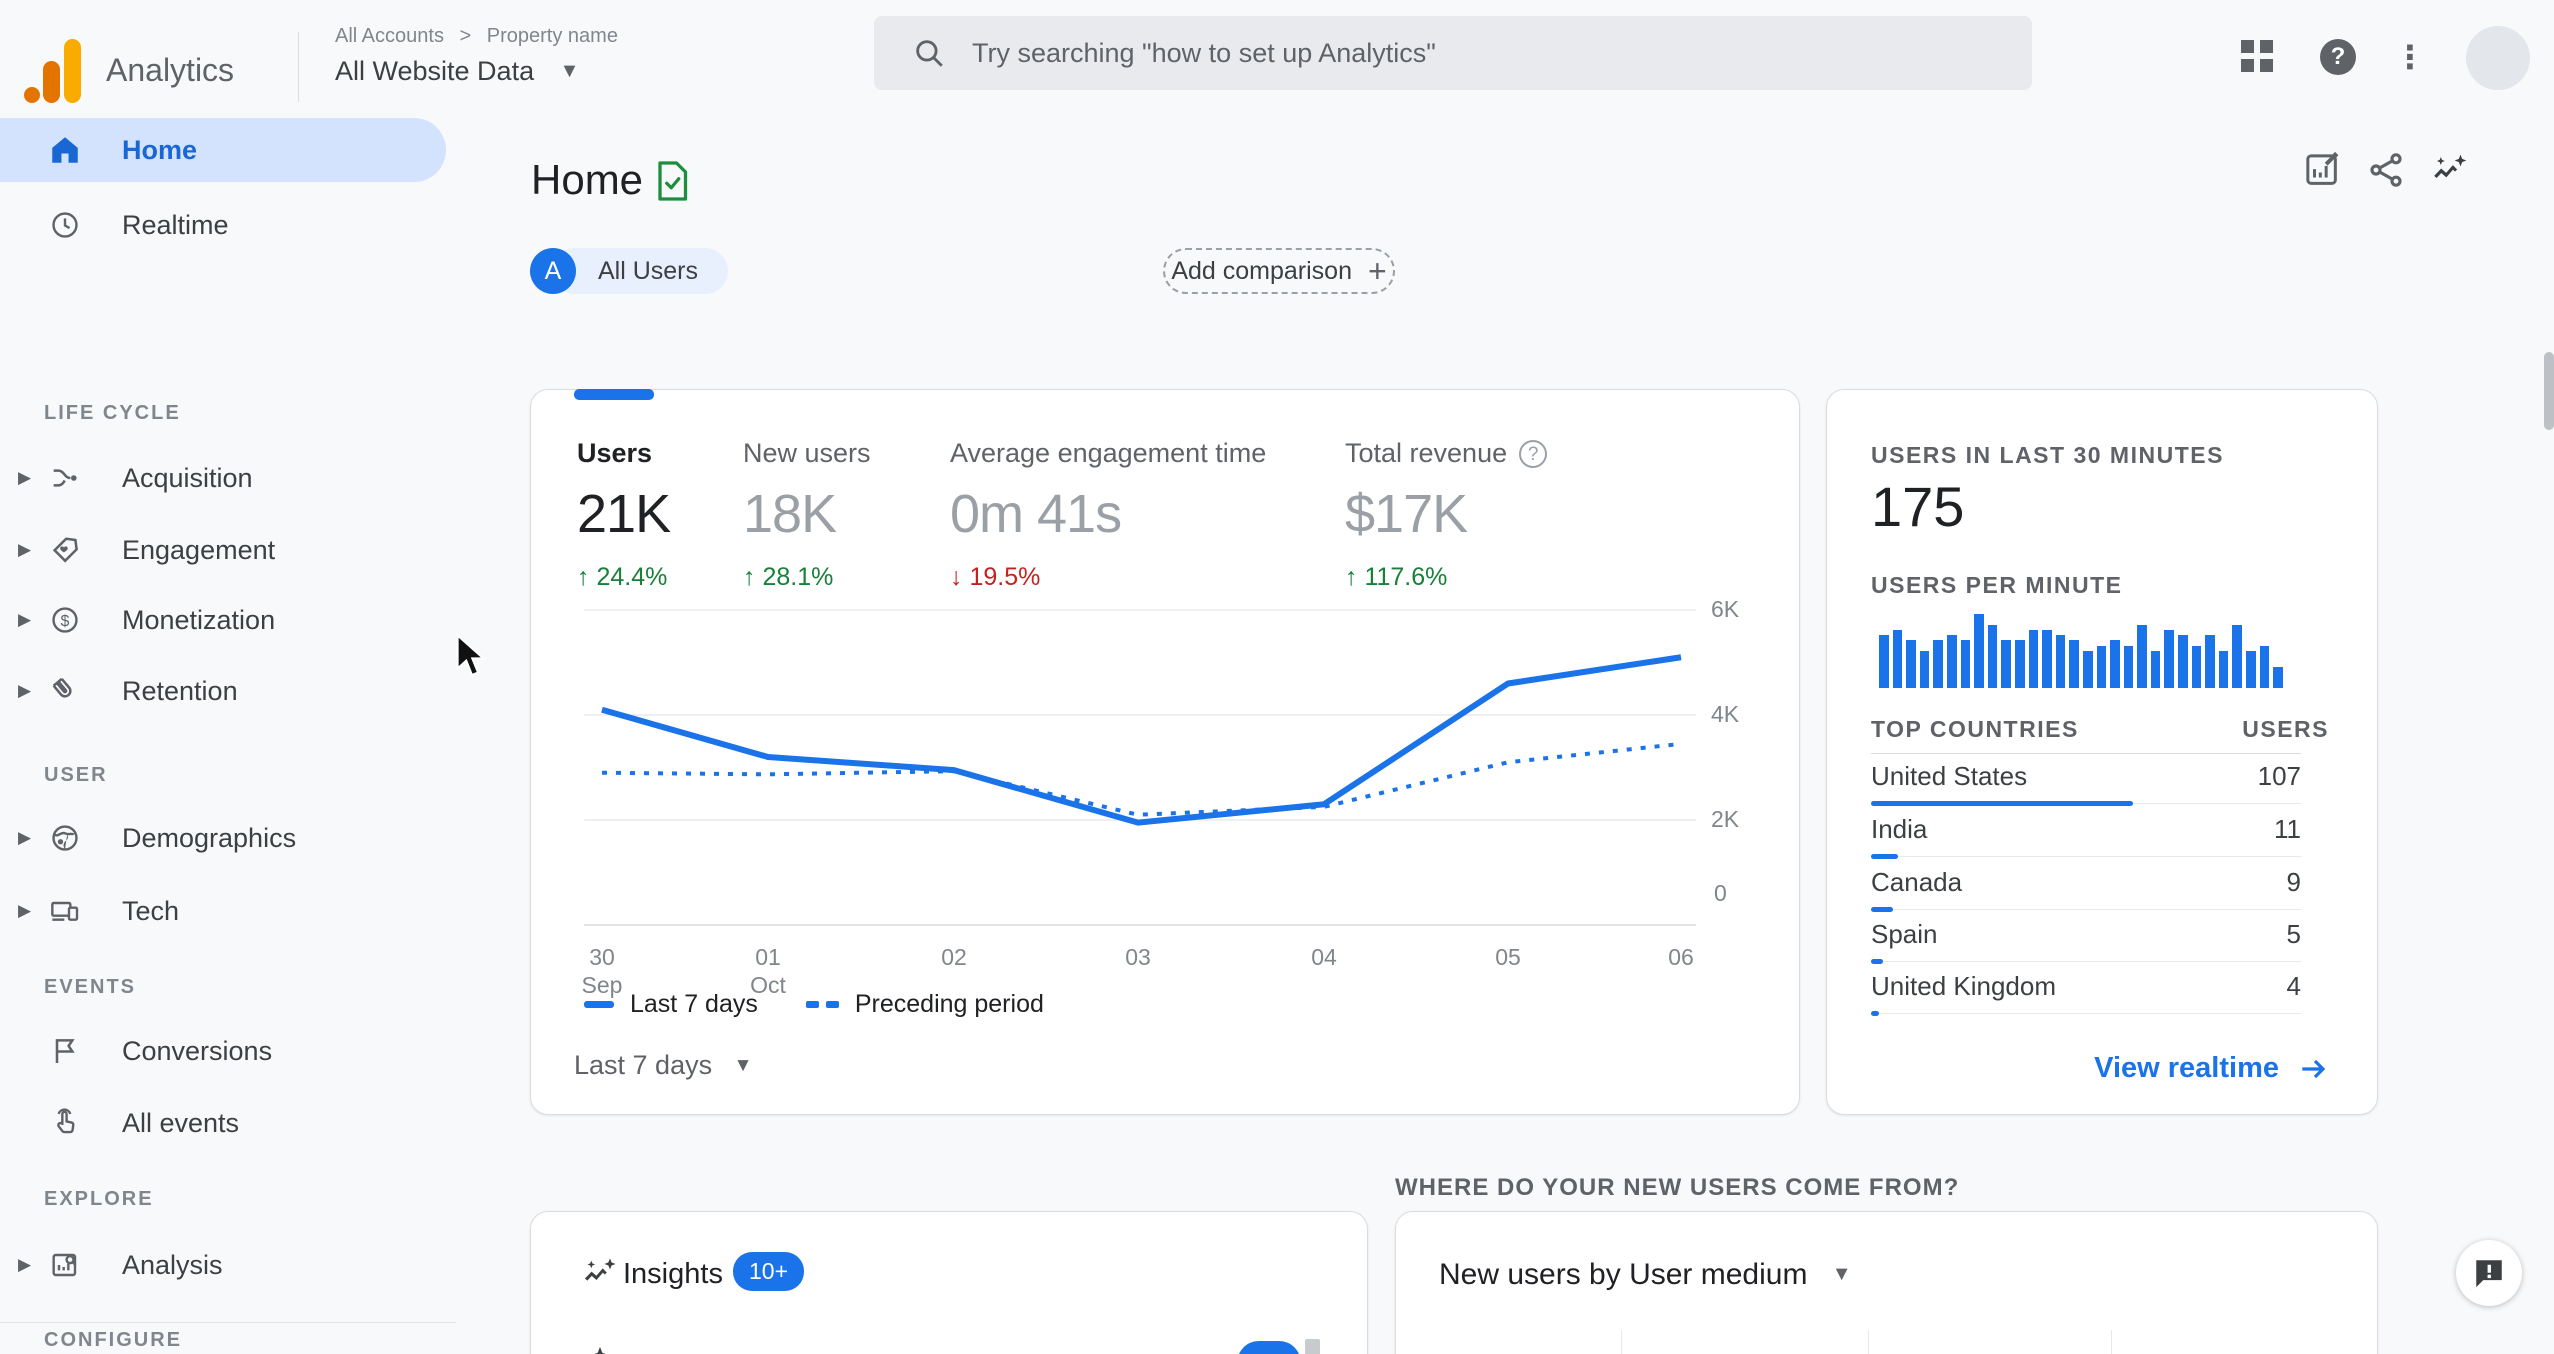 The image size is (2554, 1354). Describe the element at coordinates (1918, 506) in the screenshot. I see `realtime-users-value: 175` at that location.